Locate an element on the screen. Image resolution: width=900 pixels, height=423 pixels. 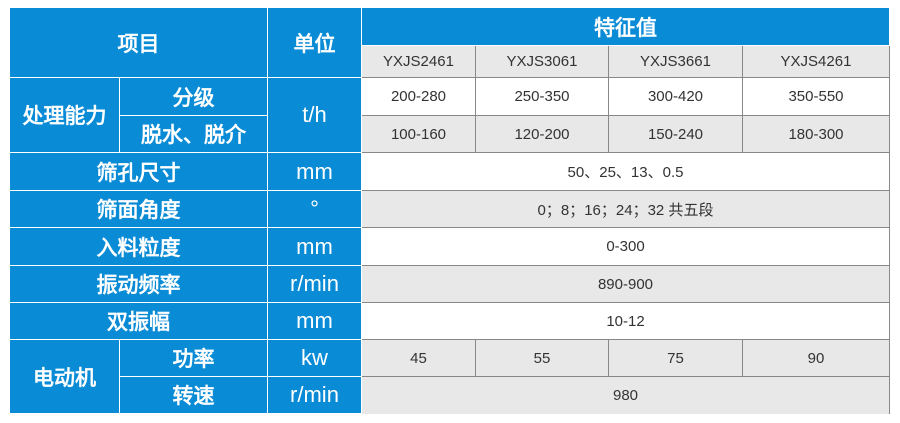
header-unit: 单位 is located at coordinates (315, 43).